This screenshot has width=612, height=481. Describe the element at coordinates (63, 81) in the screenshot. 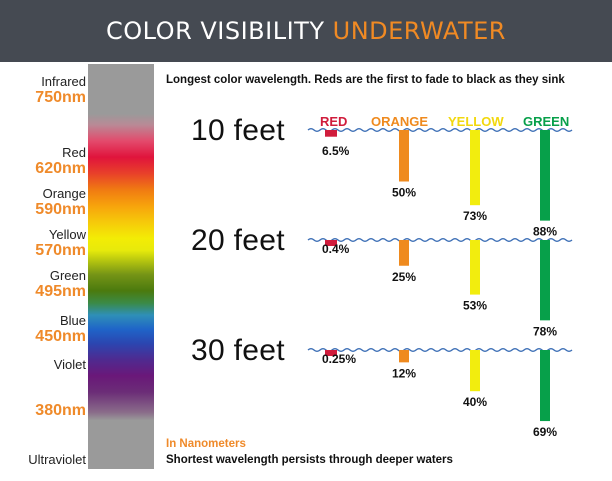

I see `spectrum-name: Infrared` at that location.